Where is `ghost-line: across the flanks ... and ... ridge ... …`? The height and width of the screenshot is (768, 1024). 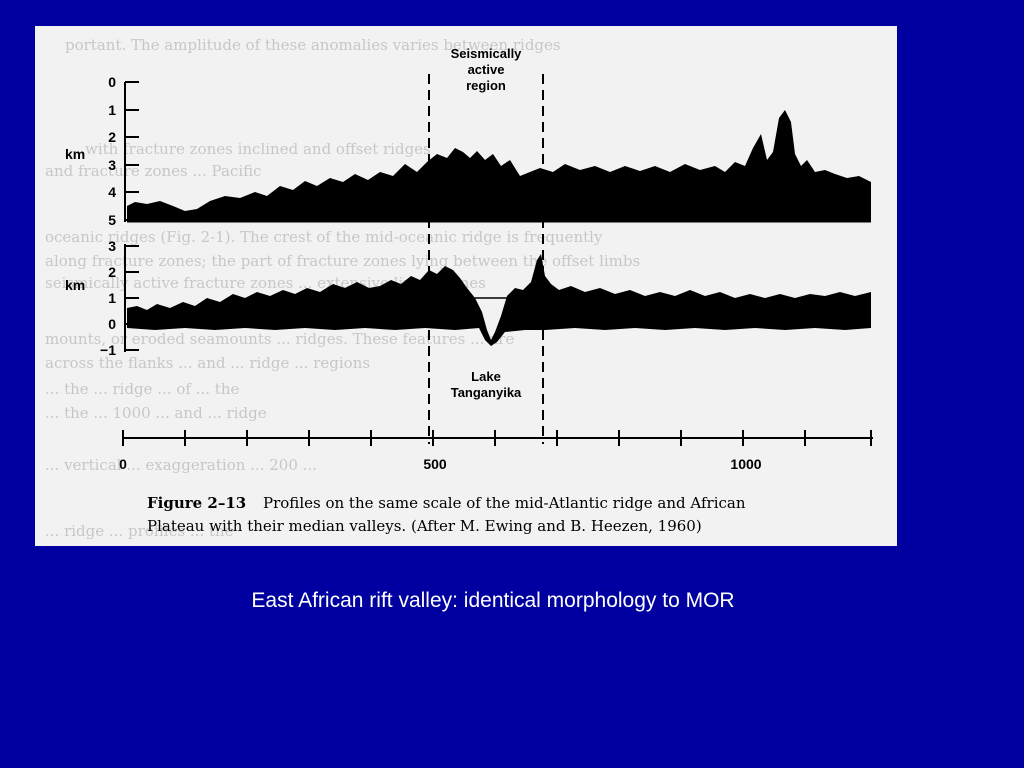 ghost-line: across the flanks ... and ... ridge ... … is located at coordinates (207, 363).